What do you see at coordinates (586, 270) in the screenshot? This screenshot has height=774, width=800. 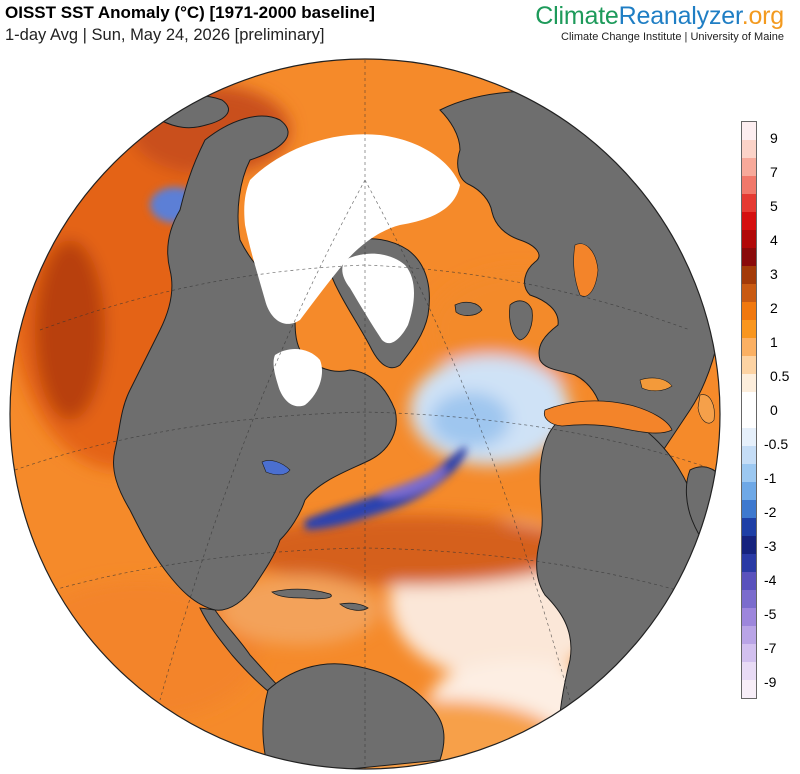 I see `baltic-sea` at bounding box center [586, 270].